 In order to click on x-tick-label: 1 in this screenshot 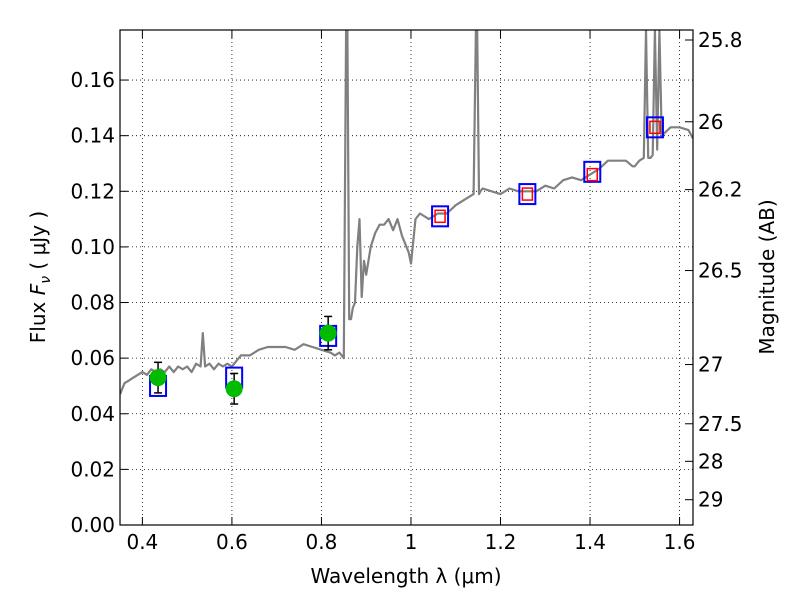, I will do `click(411, 542)`.